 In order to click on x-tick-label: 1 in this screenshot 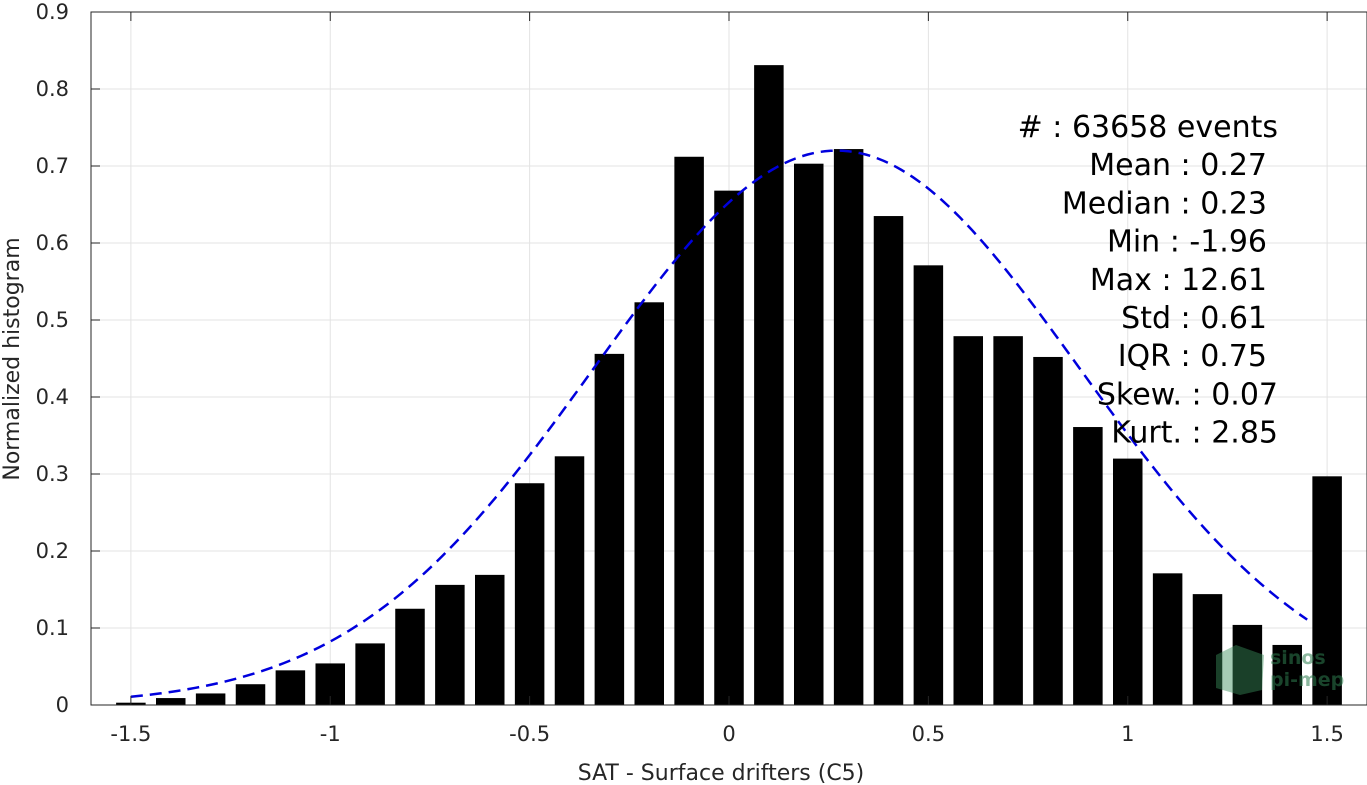, I will do `click(1127, 734)`.